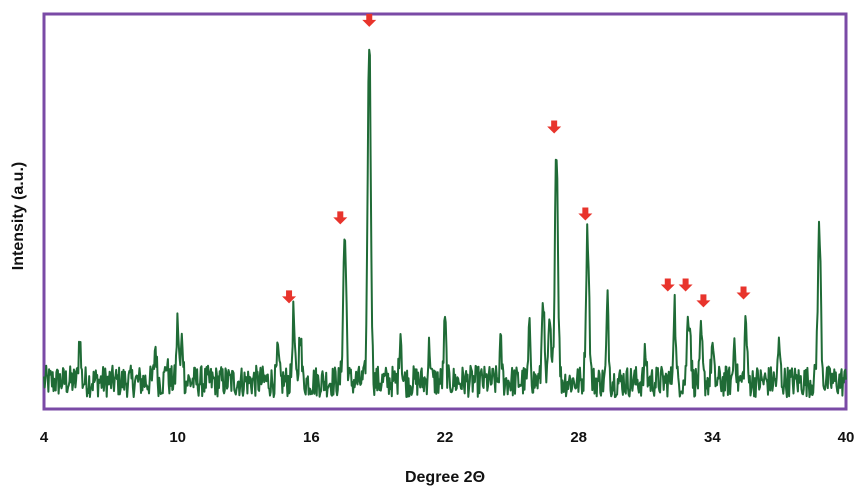 The height and width of the screenshot is (486, 857). What do you see at coordinates (44, 437) in the screenshot?
I see `x-tick-label: 4` at bounding box center [44, 437].